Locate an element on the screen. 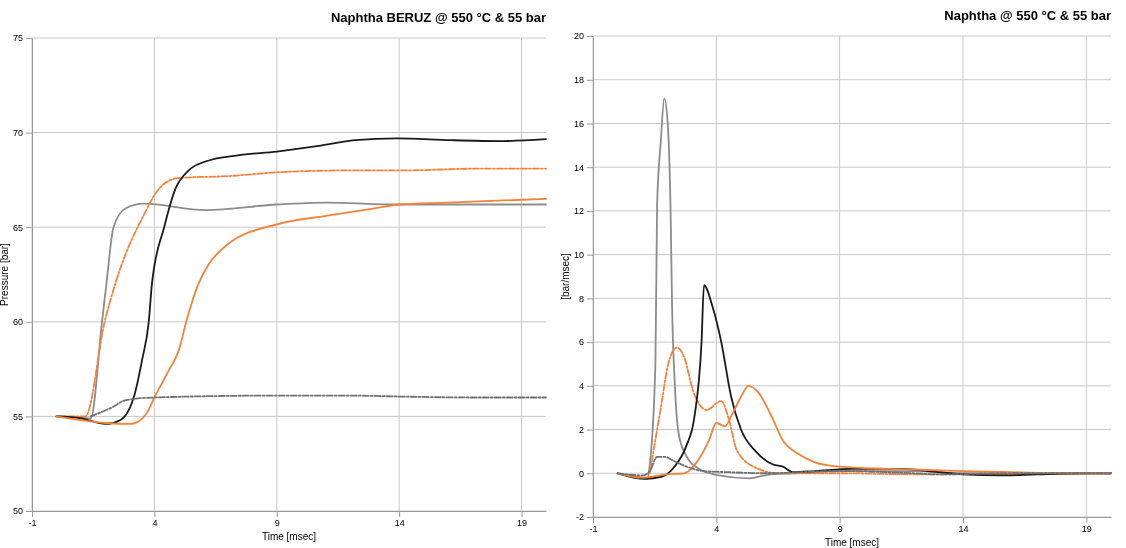  y-tick-label: 4 is located at coordinates (581, 386).